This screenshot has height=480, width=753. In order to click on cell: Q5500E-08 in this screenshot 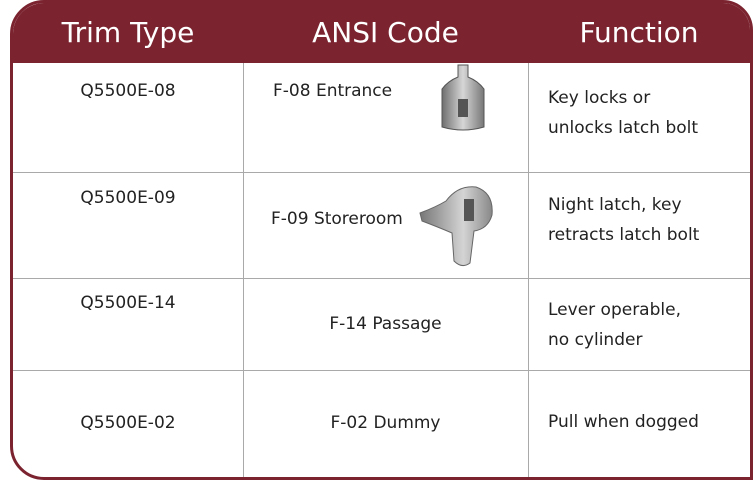, I will do `click(128, 91)`.